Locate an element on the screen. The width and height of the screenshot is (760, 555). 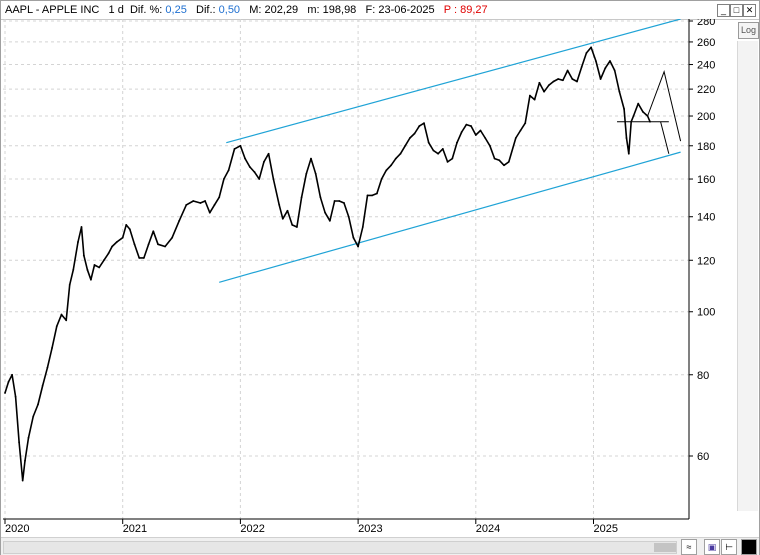
save-icon: ▣ is located at coordinates (712, 547).